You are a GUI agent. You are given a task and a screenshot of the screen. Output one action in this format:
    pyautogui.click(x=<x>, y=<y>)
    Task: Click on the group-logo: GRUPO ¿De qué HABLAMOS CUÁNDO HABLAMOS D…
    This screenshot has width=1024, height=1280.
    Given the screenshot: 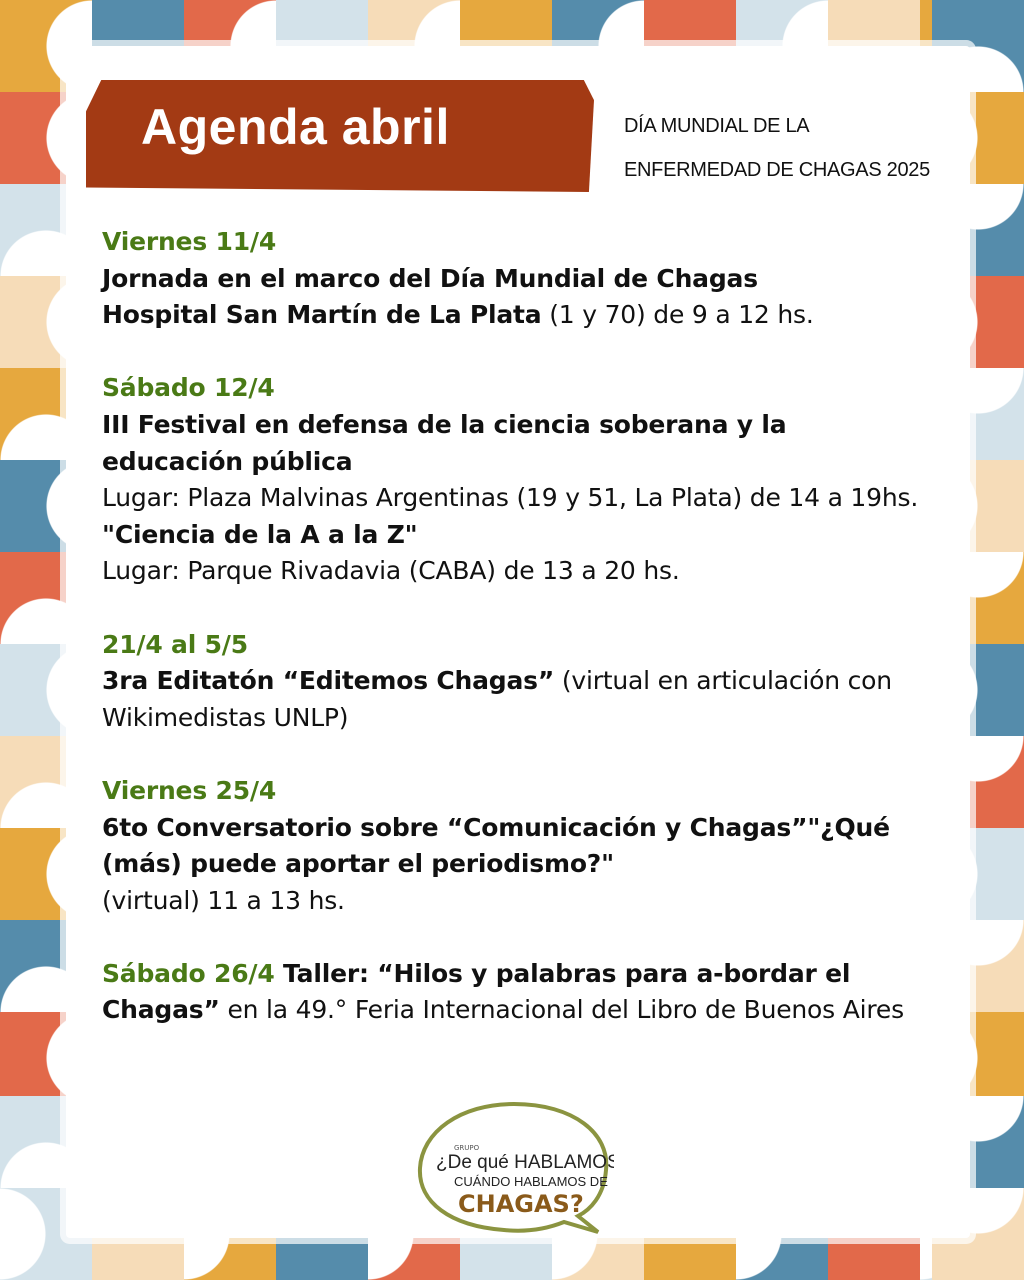 What is the action you would take?
    pyautogui.click(x=515, y=1167)
    